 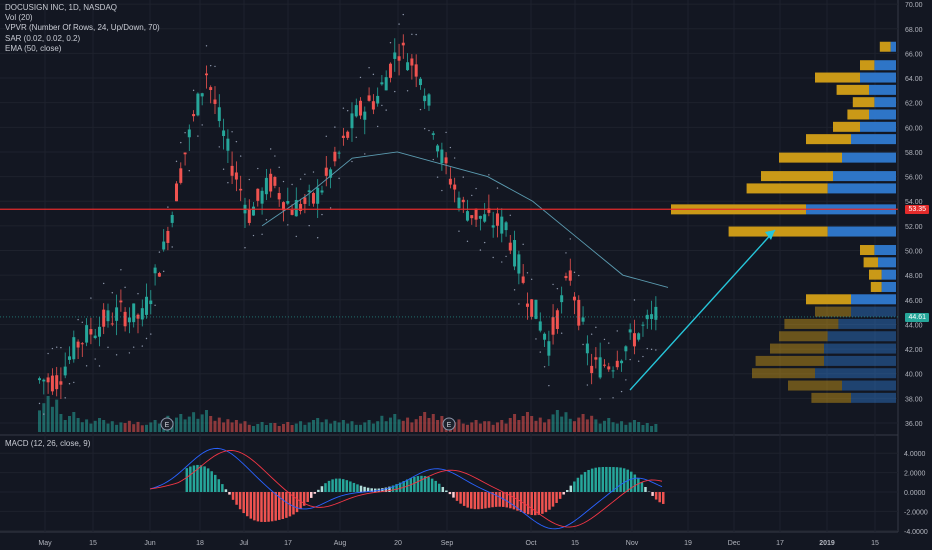 I want to click on x-tick-label: 20, so click(x=398, y=543).